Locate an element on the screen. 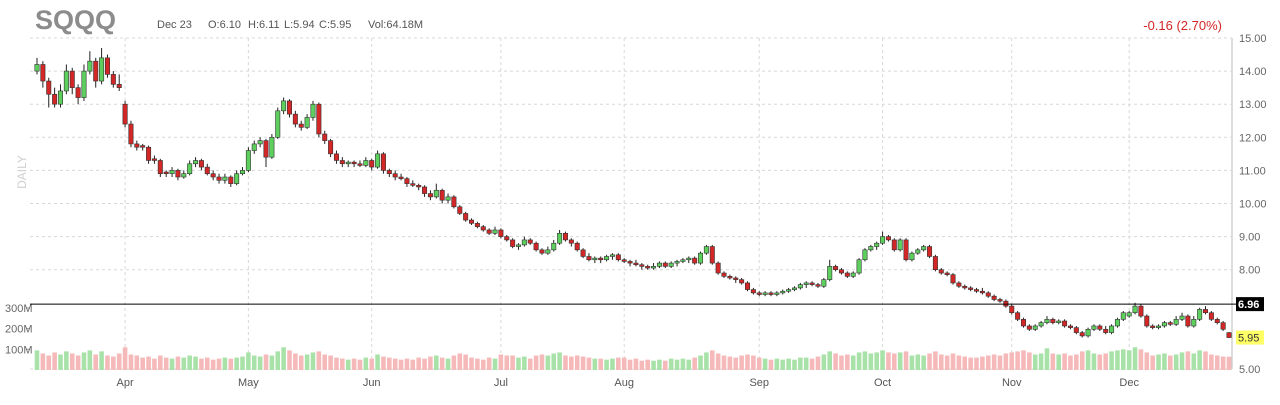 The image size is (1280, 405). y-tick-label: 5.00 is located at coordinates (1249, 370).